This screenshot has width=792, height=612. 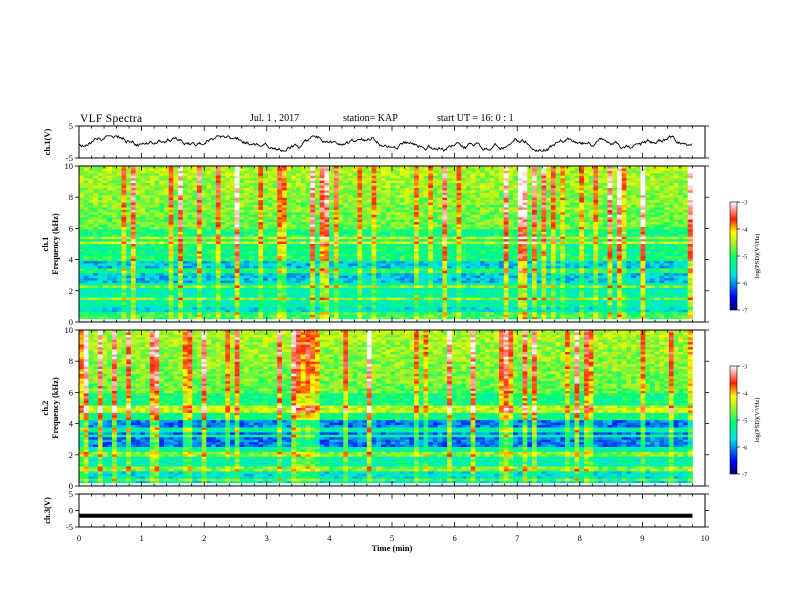 What do you see at coordinates (745, 230) in the screenshot?
I see `ch1-colorbar-tick: -4` at bounding box center [745, 230].